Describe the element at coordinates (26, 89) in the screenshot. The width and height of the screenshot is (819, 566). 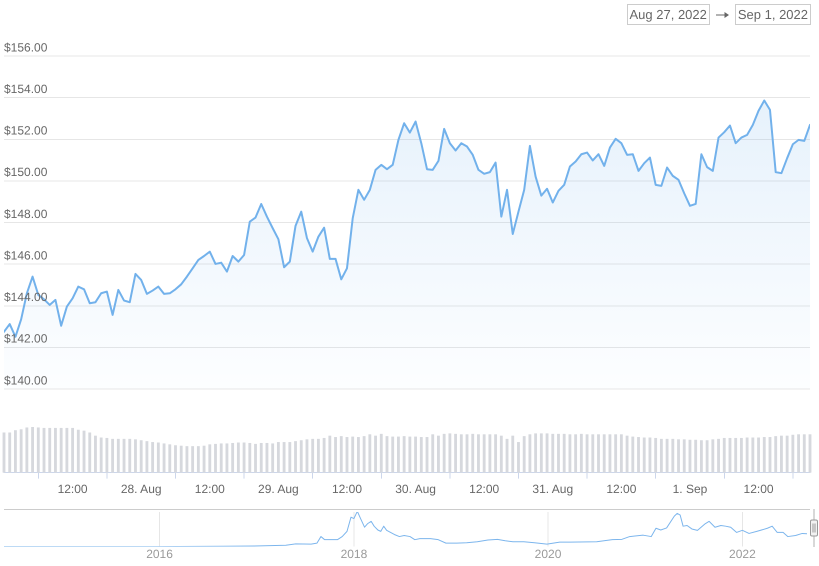
I see `y-tick-label: $154.00` at that location.